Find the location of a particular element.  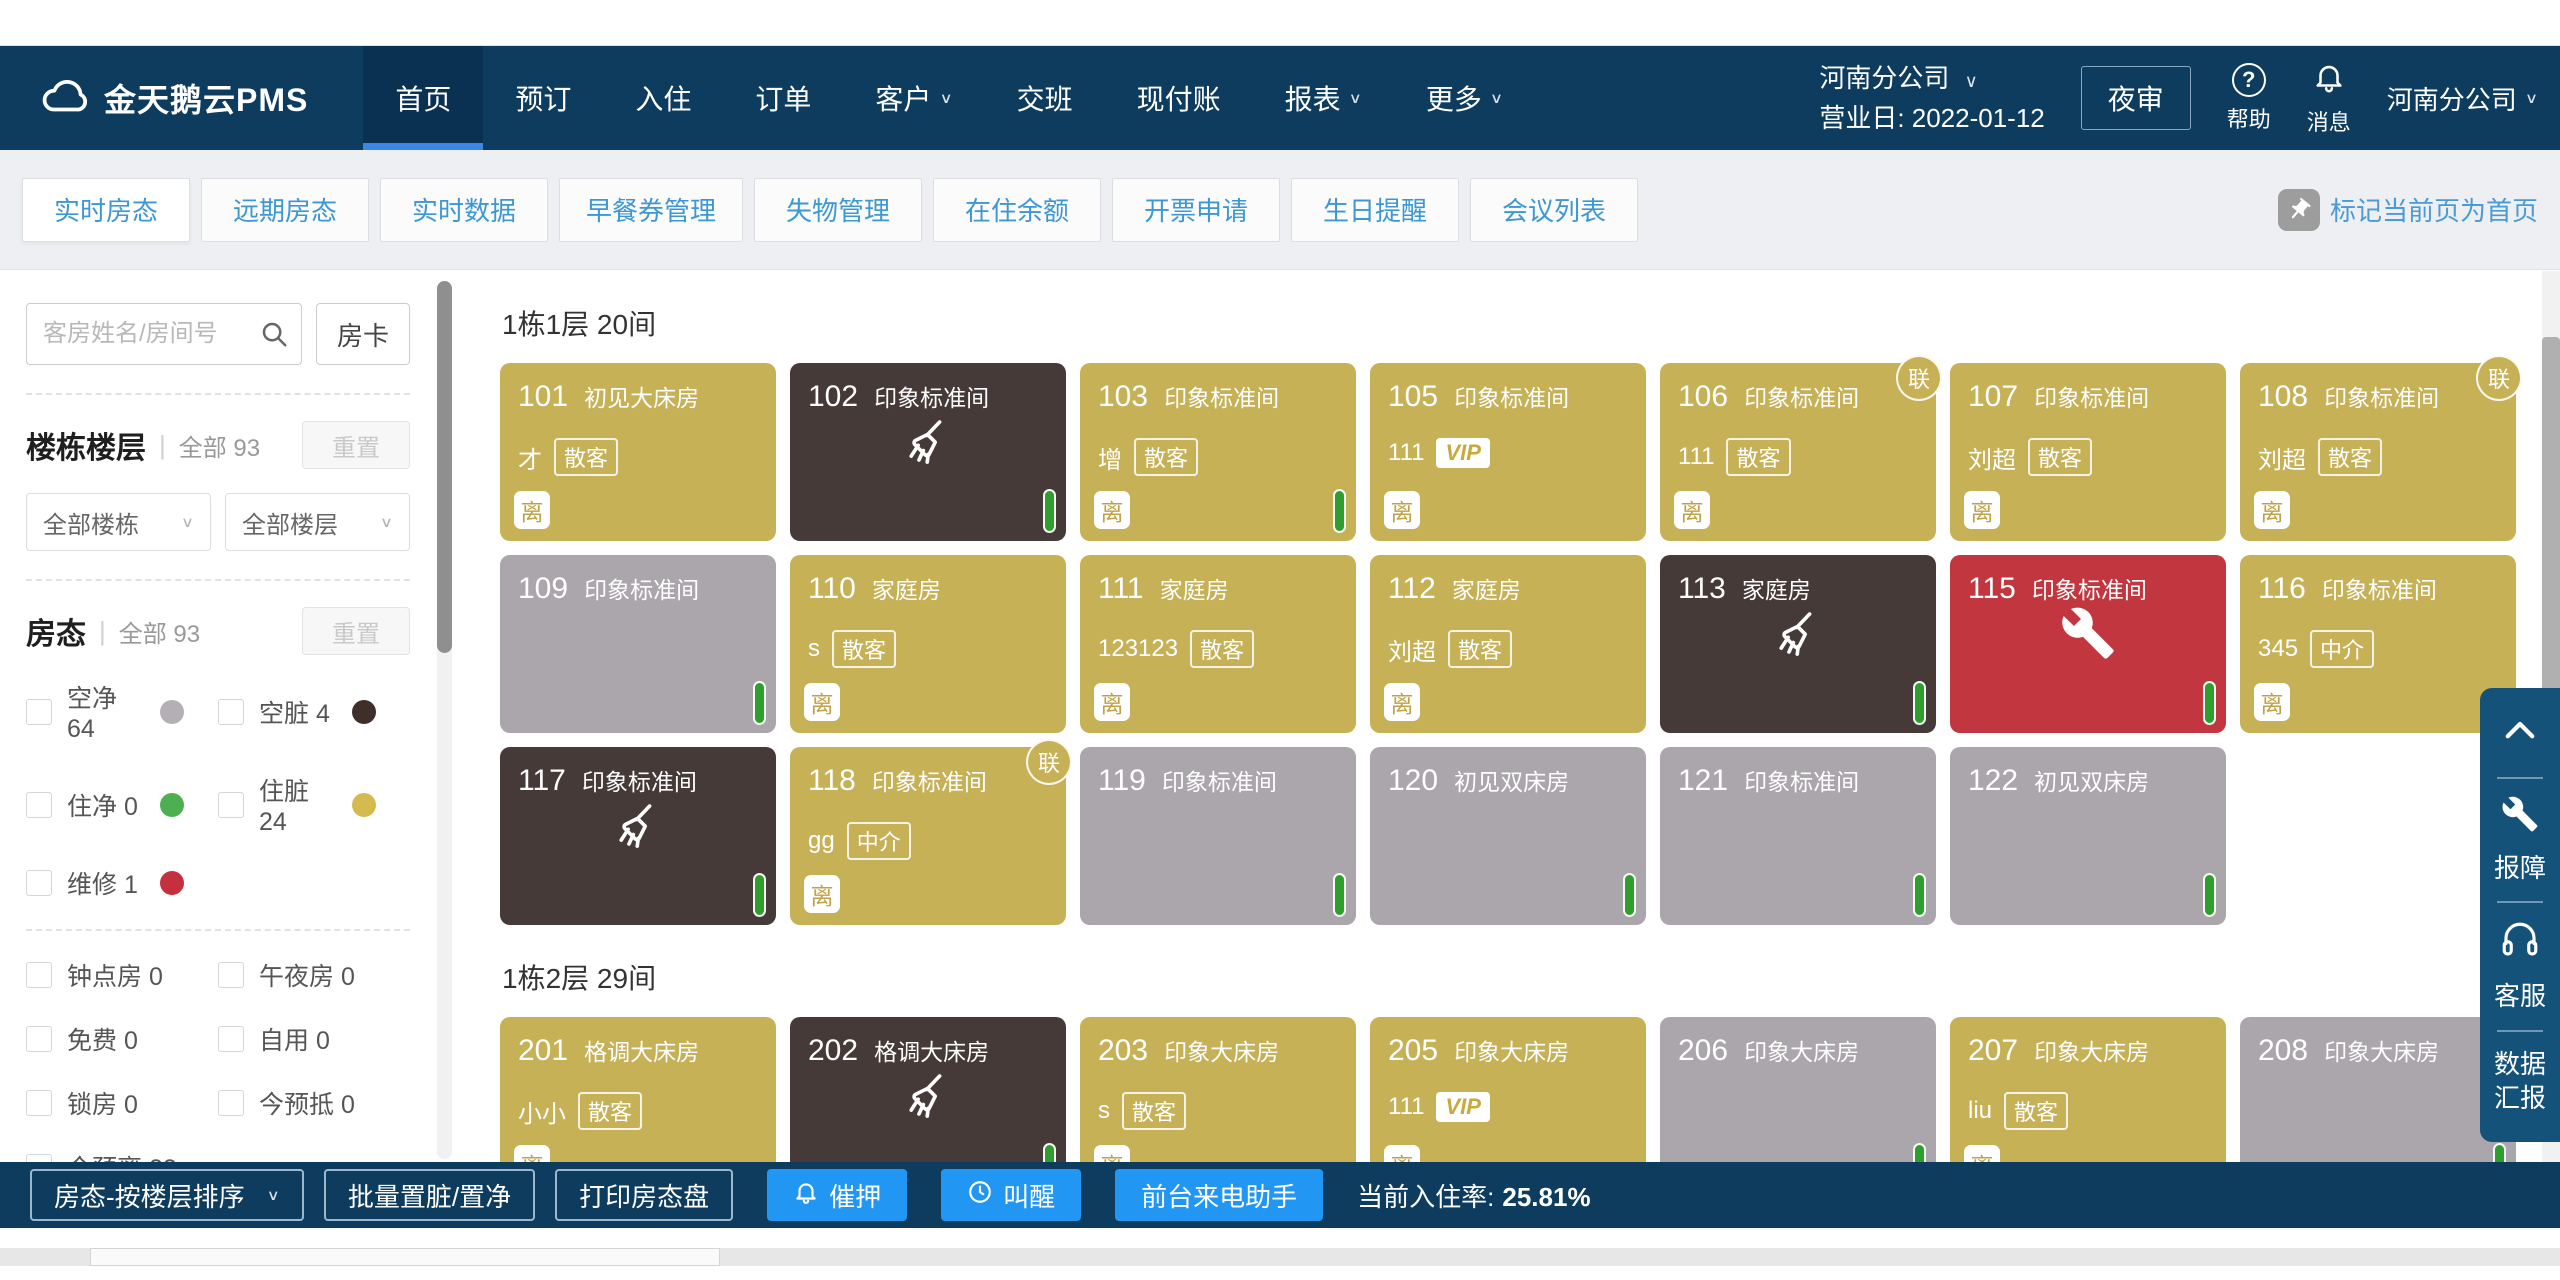

filter-钟点房 0: 钟点房 0 is located at coordinates (122, 975).